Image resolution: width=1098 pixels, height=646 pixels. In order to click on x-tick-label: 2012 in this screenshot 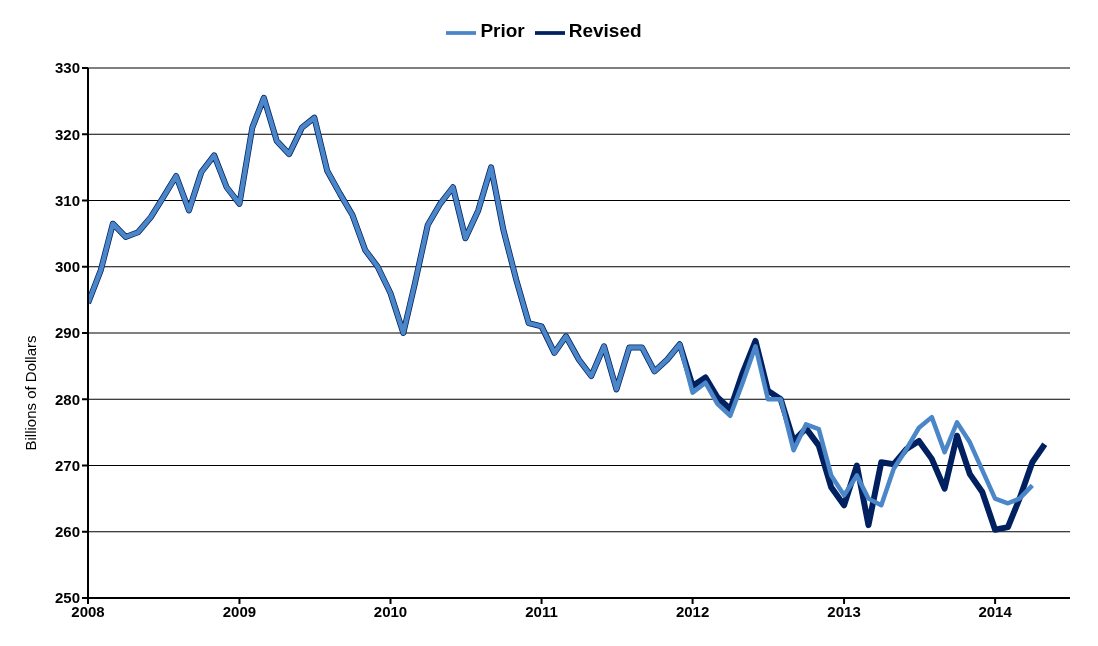, I will do `click(692, 611)`.